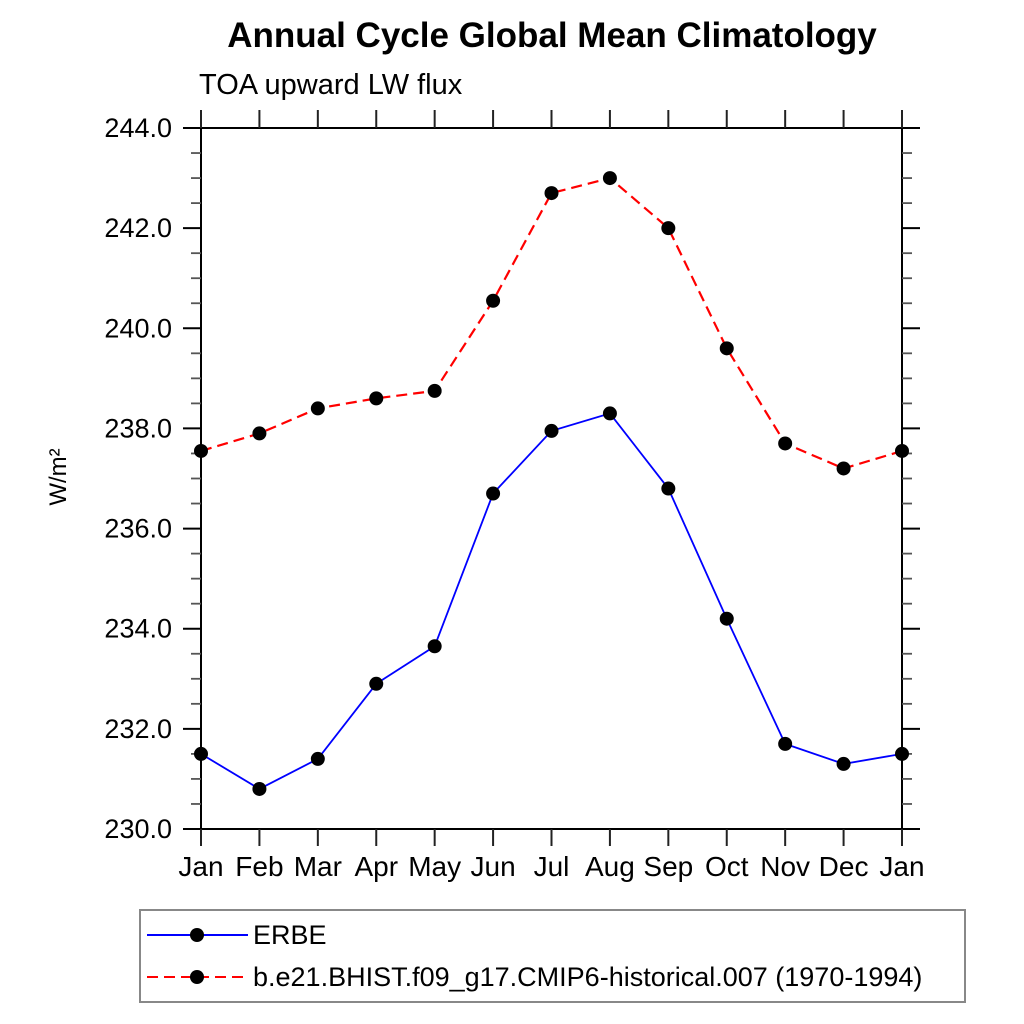  Describe the element at coordinates (552, 866) in the screenshot. I see `x-tick-label: Jul` at that location.